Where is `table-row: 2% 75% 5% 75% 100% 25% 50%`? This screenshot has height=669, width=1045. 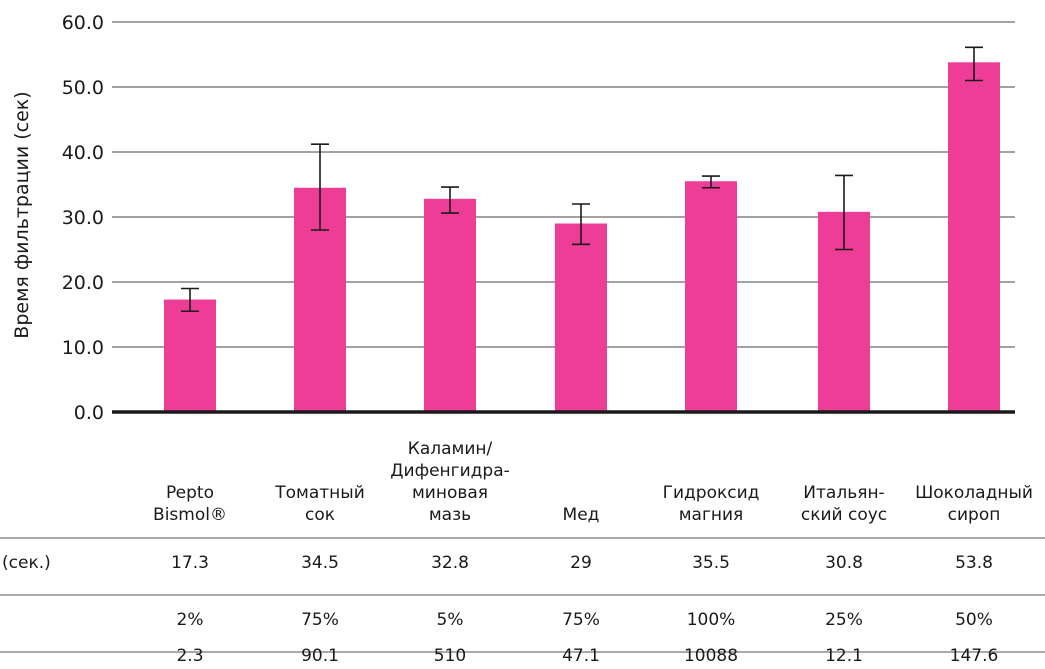 table-row: 2% 75% 5% 75% 100% 25% 50% is located at coordinates (585, 620).